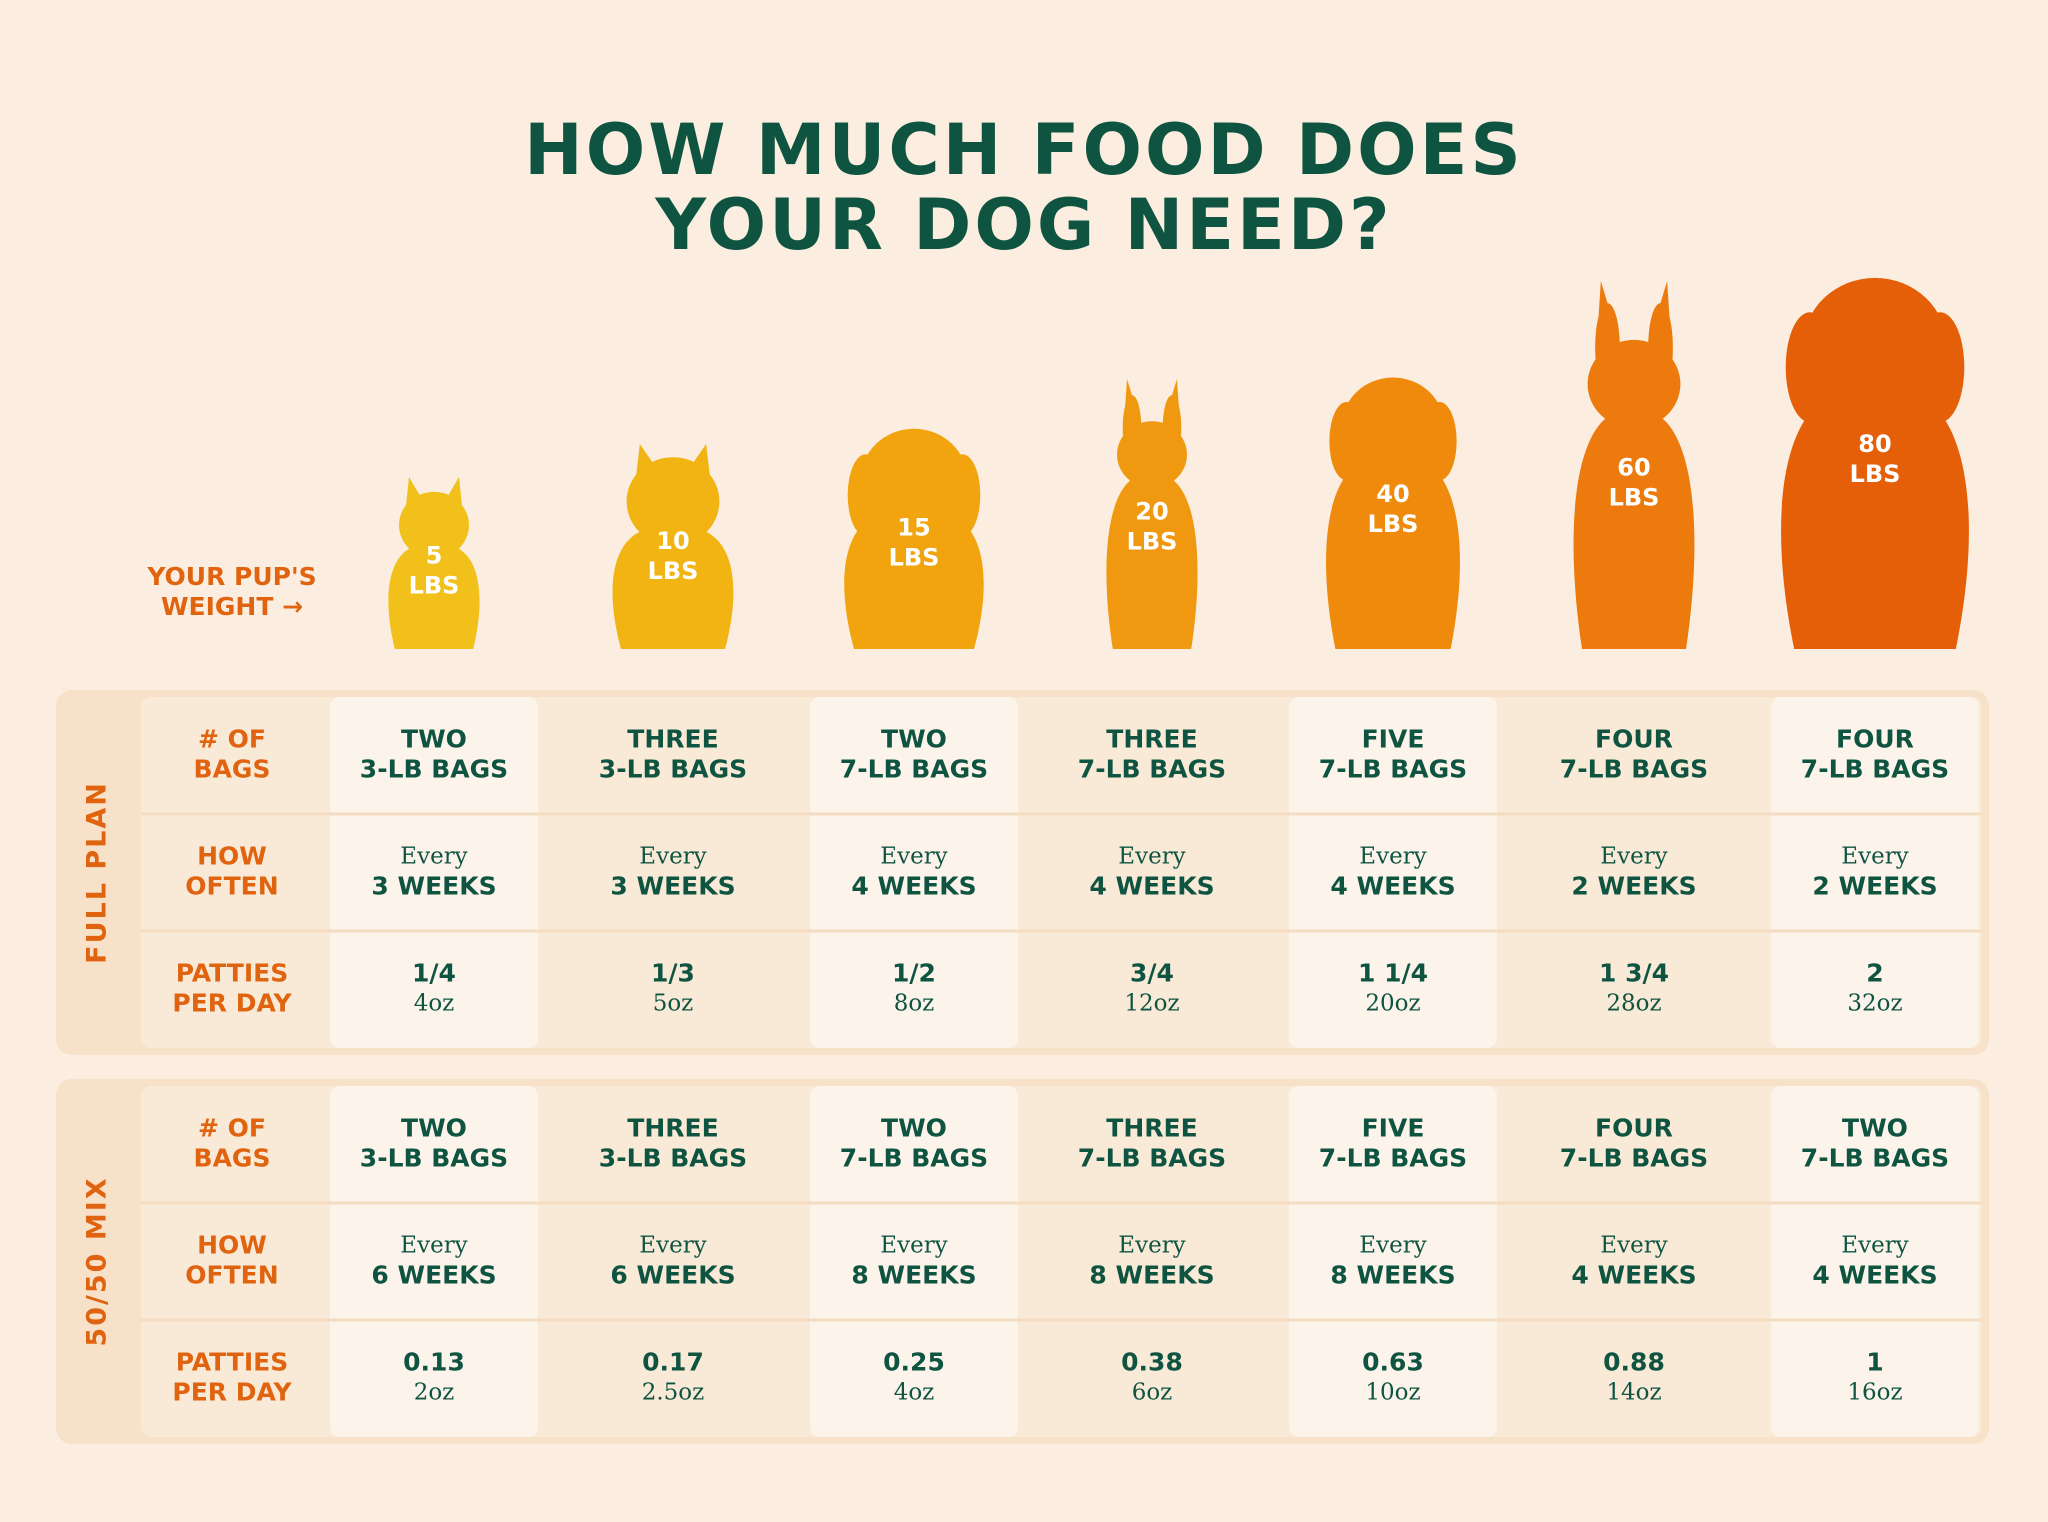  Describe the element at coordinates (672, 886) in the screenshot. I see `cell-line: 3 WEEKS` at that location.